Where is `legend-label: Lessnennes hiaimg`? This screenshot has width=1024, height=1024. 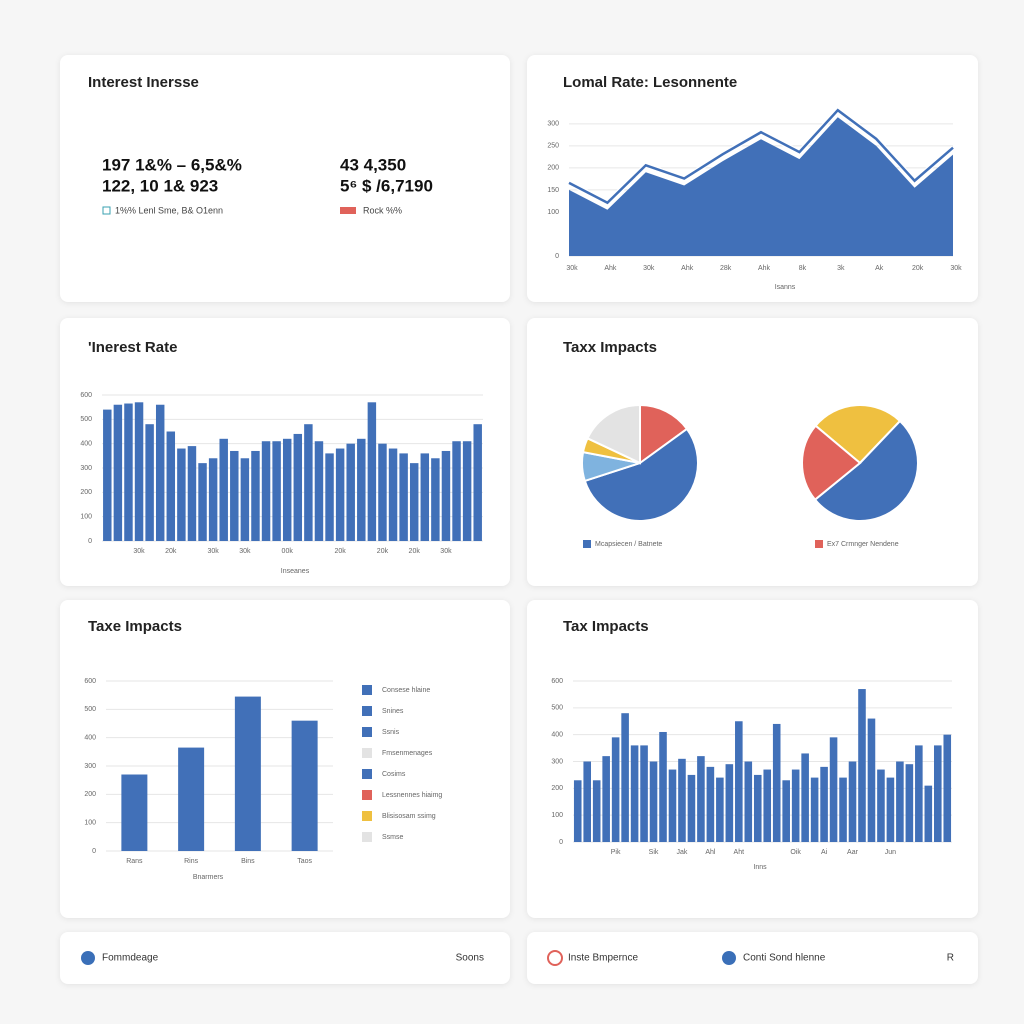 legend-label: Lessnennes hiaimg is located at coordinates (412, 795).